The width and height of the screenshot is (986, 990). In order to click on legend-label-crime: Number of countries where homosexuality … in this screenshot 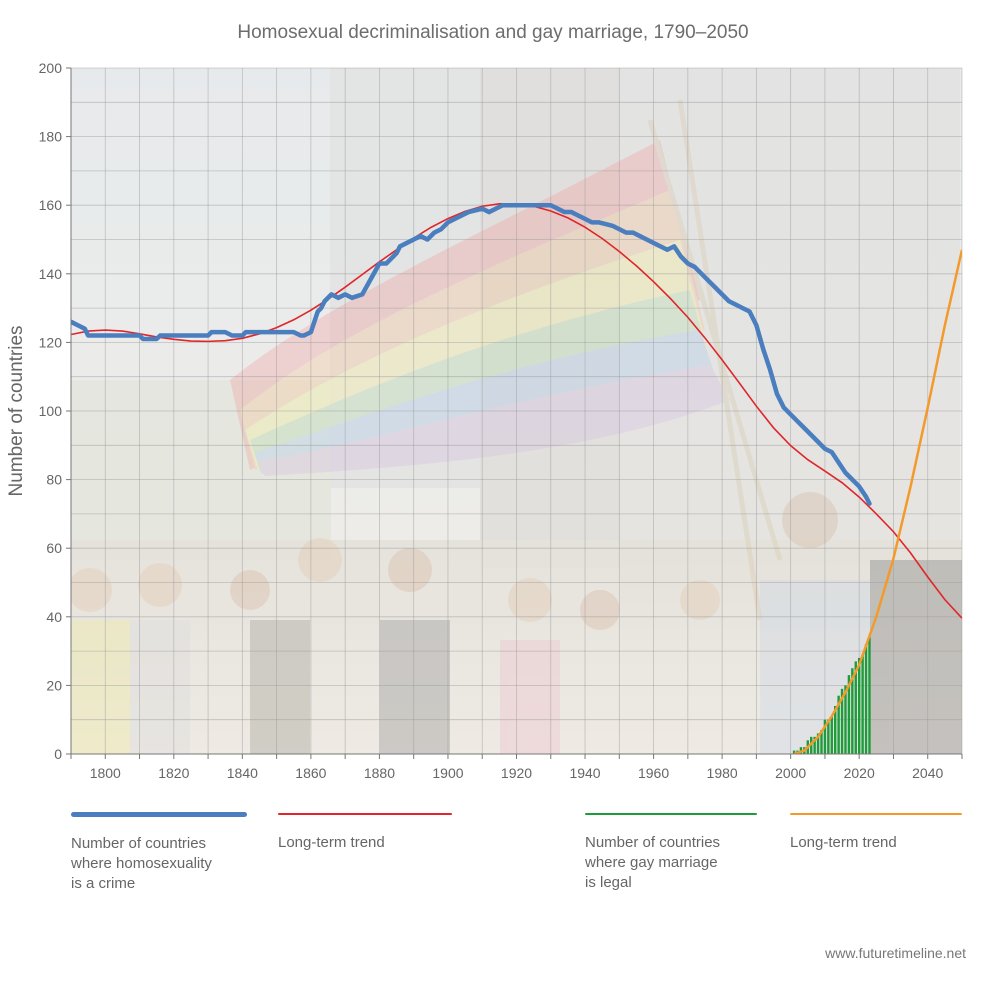, I will do `click(141, 863)`.